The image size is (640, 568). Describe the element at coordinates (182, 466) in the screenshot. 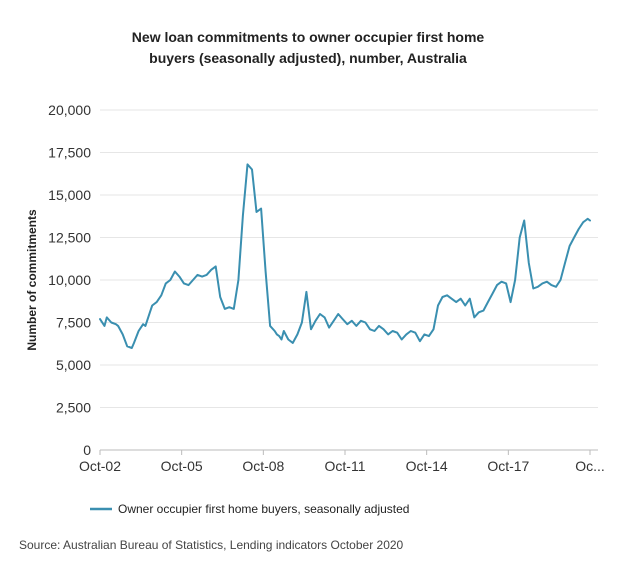

I see `x-tick-label: Oct-05` at that location.